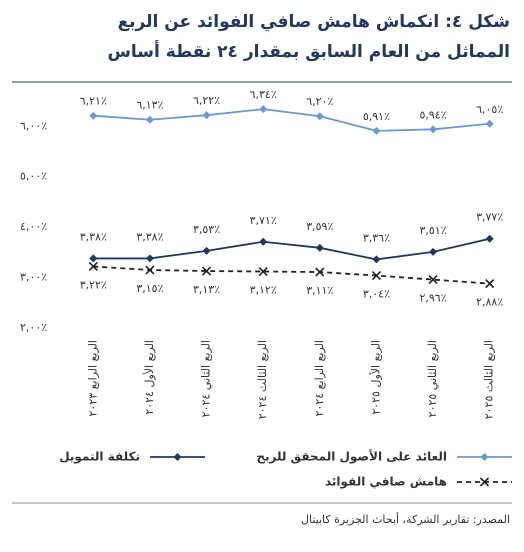 This screenshot has width=524, height=552. Describe the element at coordinates (99, 457) in the screenshot. I see `legend-label: تكلفة التمويل` at that location.